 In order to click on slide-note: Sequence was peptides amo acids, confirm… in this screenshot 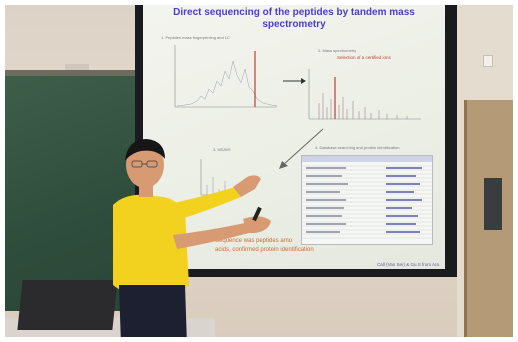, I will do `click(264, 246)`.